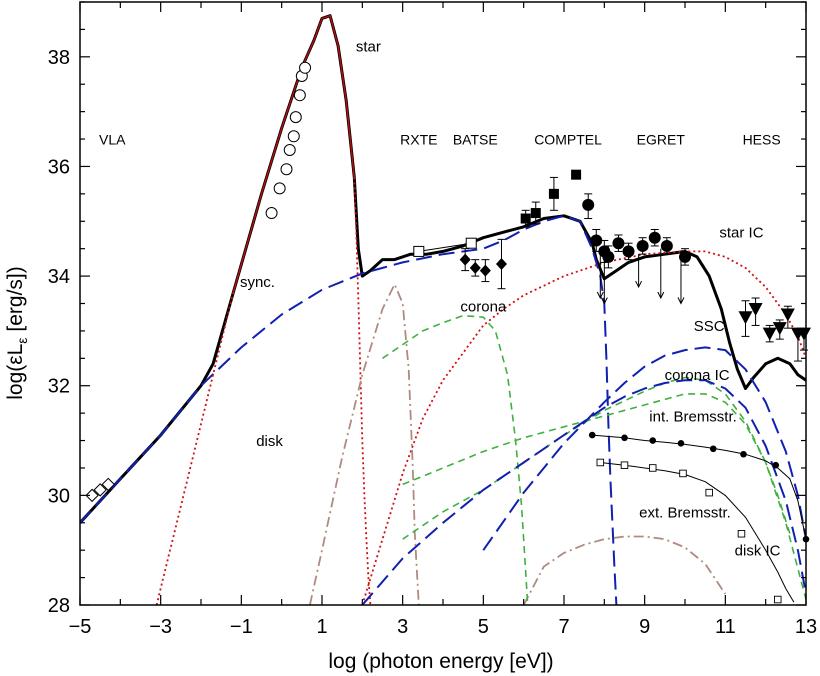 The image size is (820, 676). Describe the element at coordinates (563, 627) in the screenshot. I see `x-tick-label-6: 7` at that location.